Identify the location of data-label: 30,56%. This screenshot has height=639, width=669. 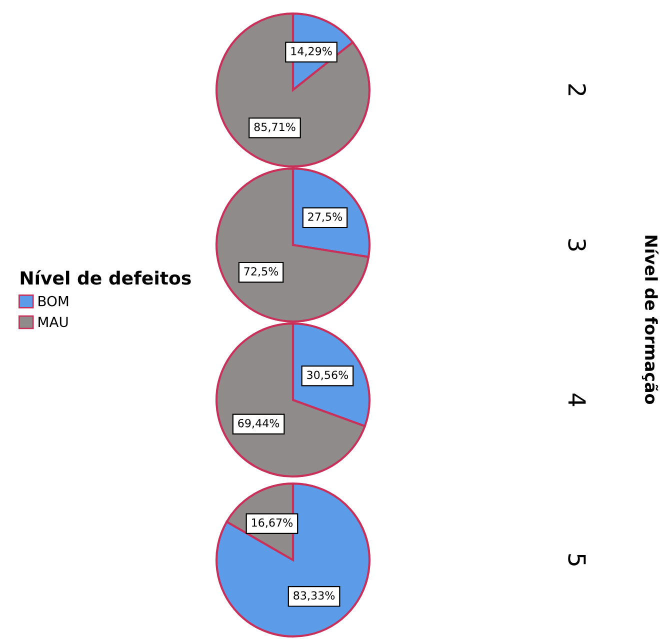
(327, 375).